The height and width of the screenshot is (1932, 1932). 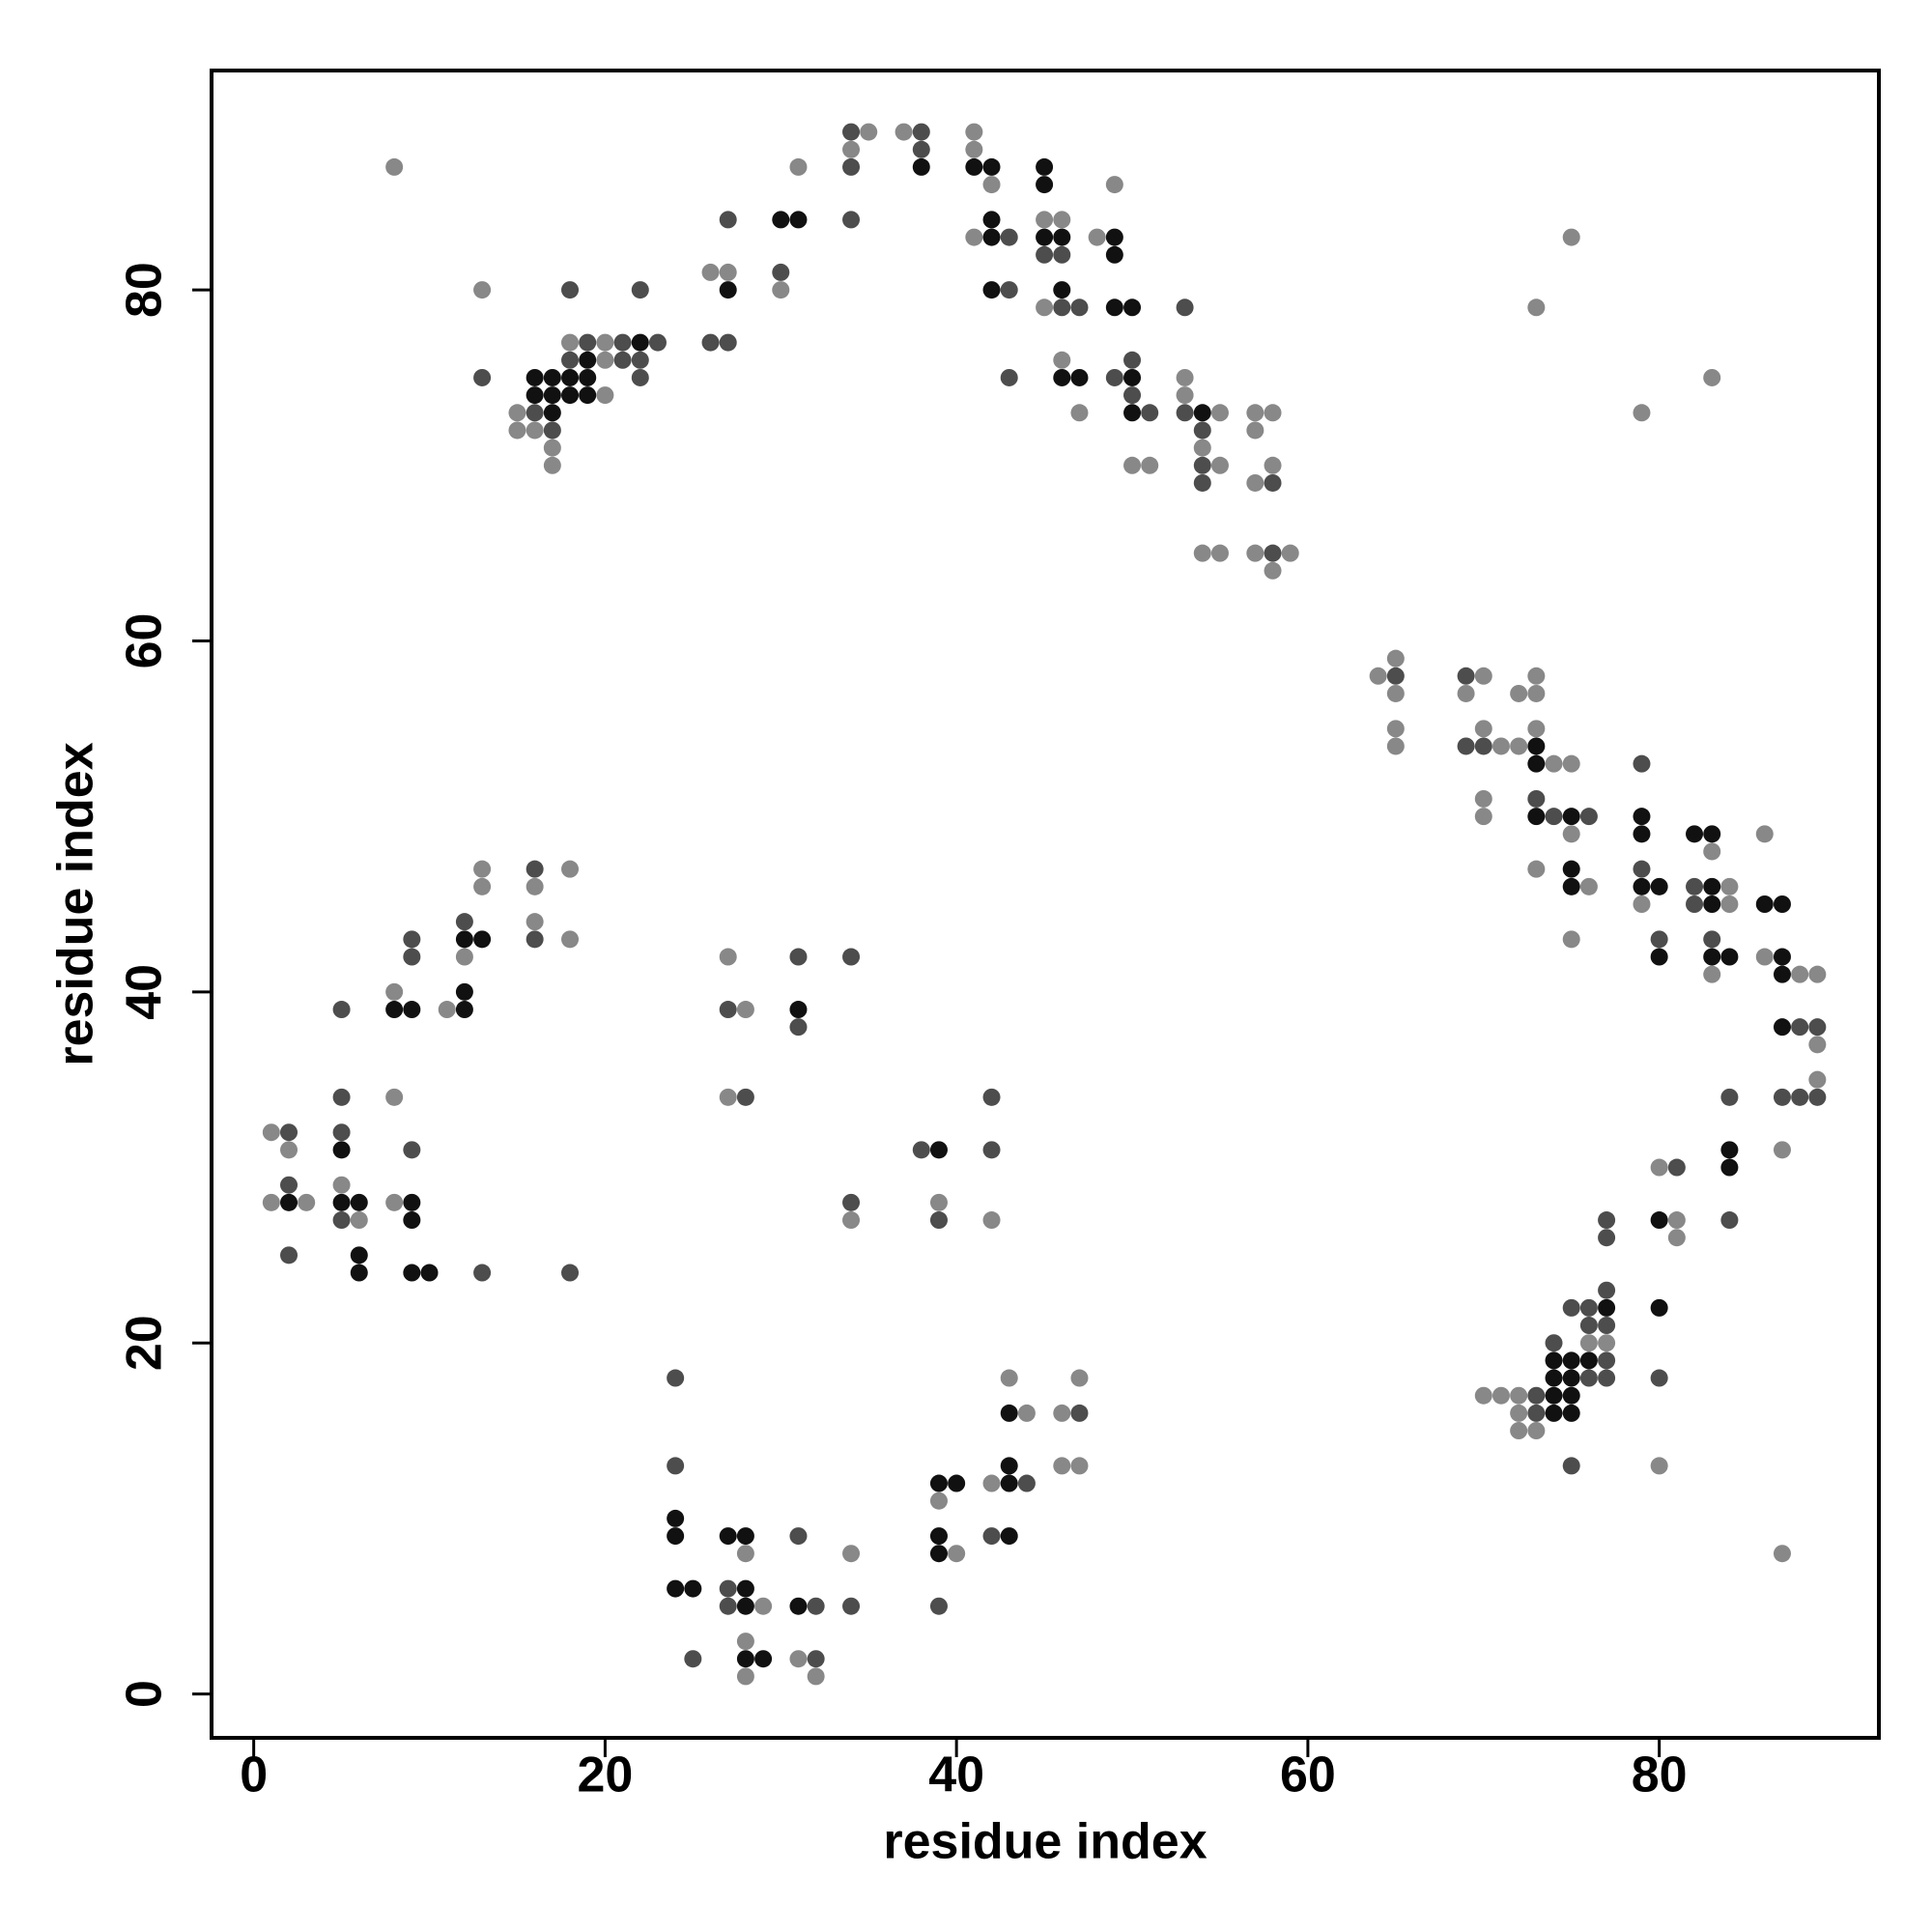 What do you see at coordinates (145, 992) in the screenshot?
I see `y-tick-label: 40` at bounding box center [145, 992].